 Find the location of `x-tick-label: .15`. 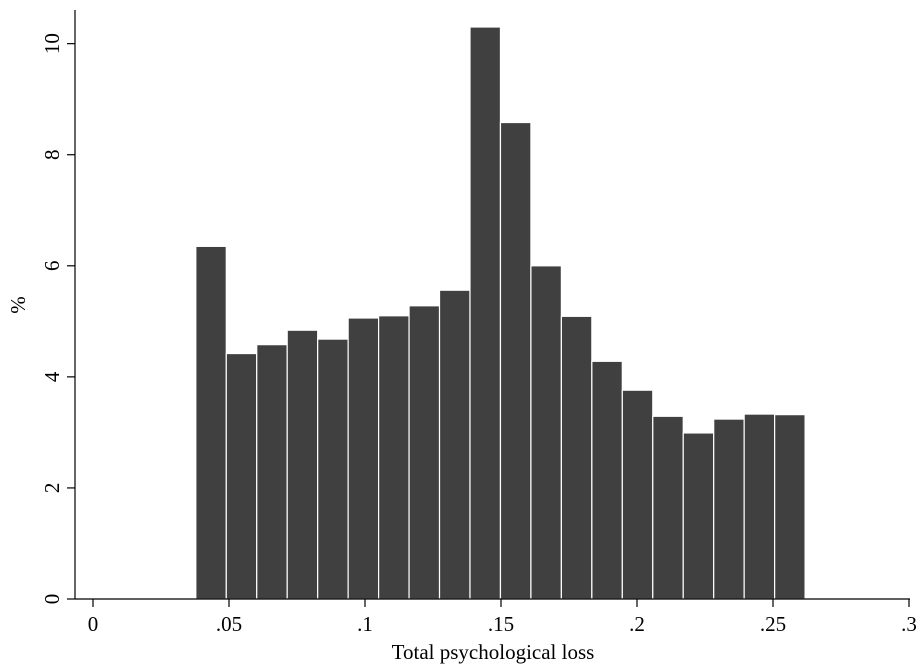

x-tick-label: .15 is located at coordinates (501, 624).